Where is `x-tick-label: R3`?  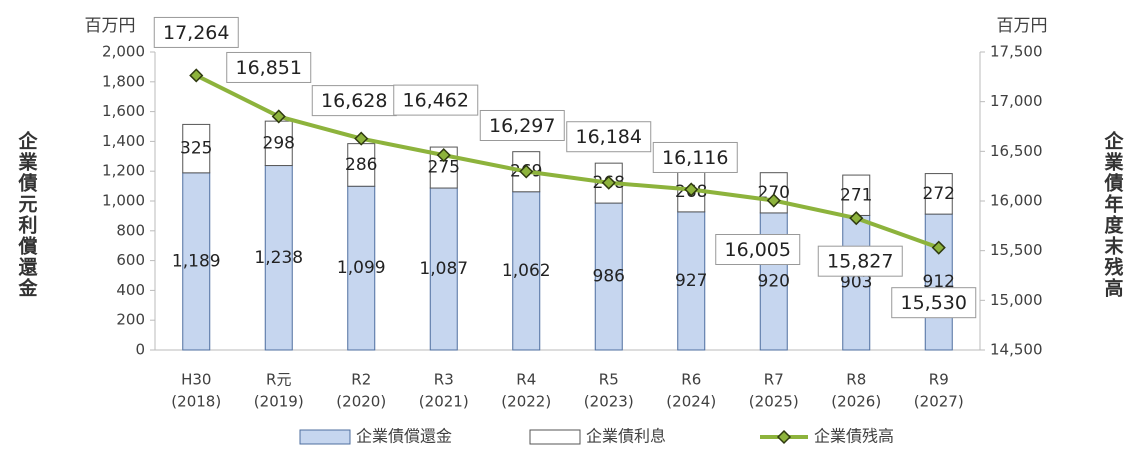 x-tick-label: R3 is located at coordinates (444, 380).